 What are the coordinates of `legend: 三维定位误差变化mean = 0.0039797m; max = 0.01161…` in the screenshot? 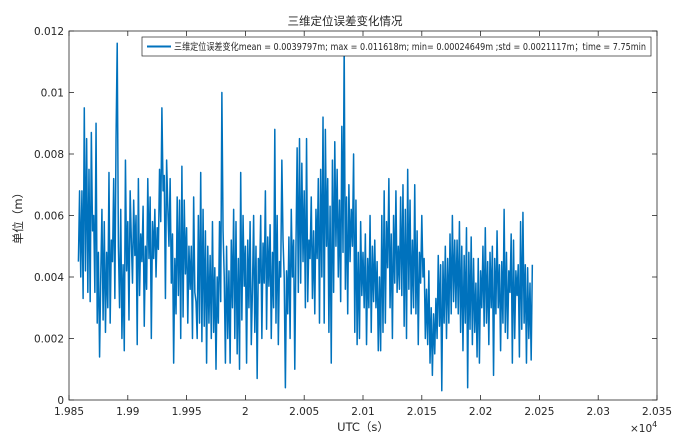 It's located at (396, 46).